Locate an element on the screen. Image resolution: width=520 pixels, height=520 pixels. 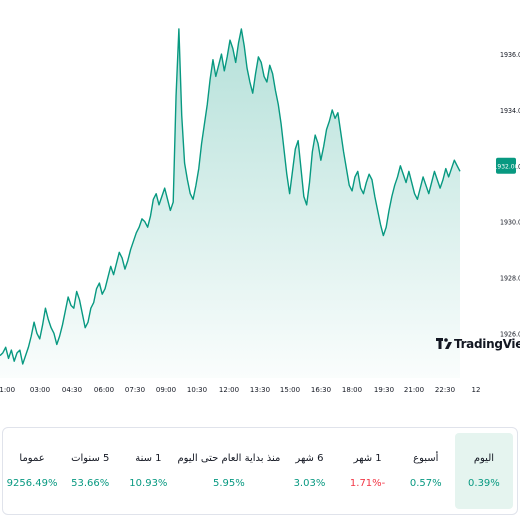
perf-label: عموما is located at coordinates (32, 458).